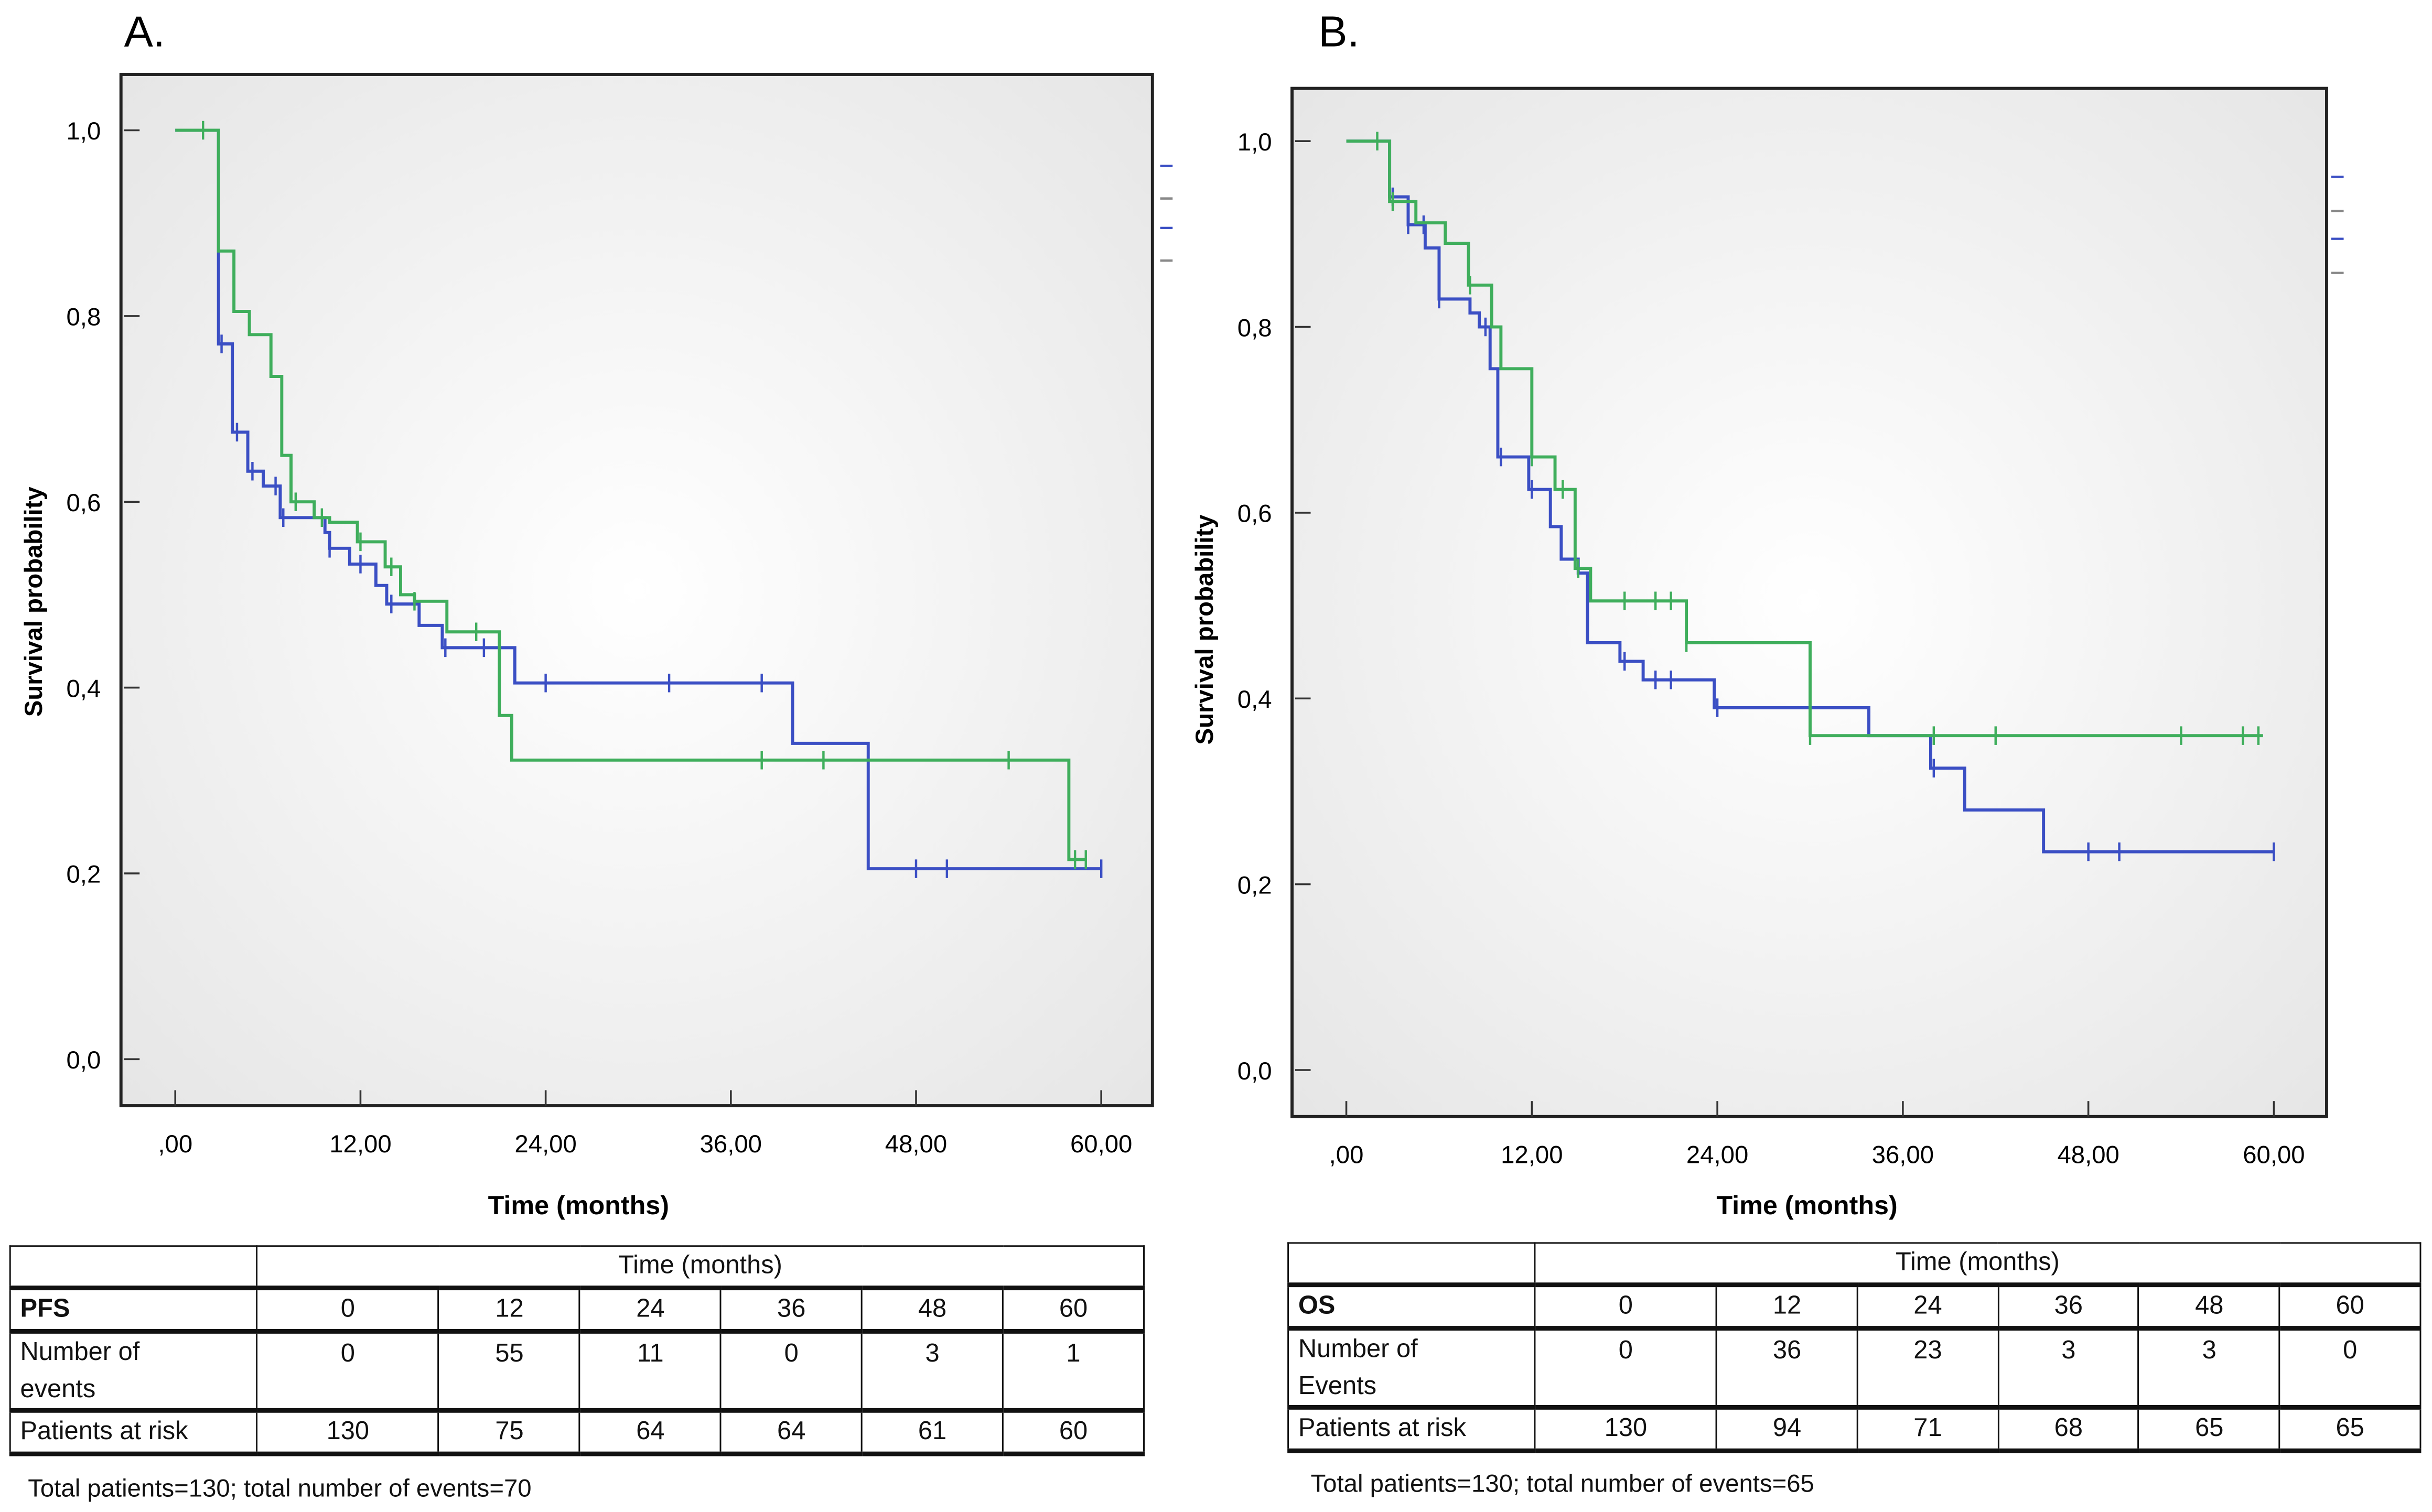 The image size is (2432, 1512). I want to click on risk-cell: 75, so click(509, 1432).